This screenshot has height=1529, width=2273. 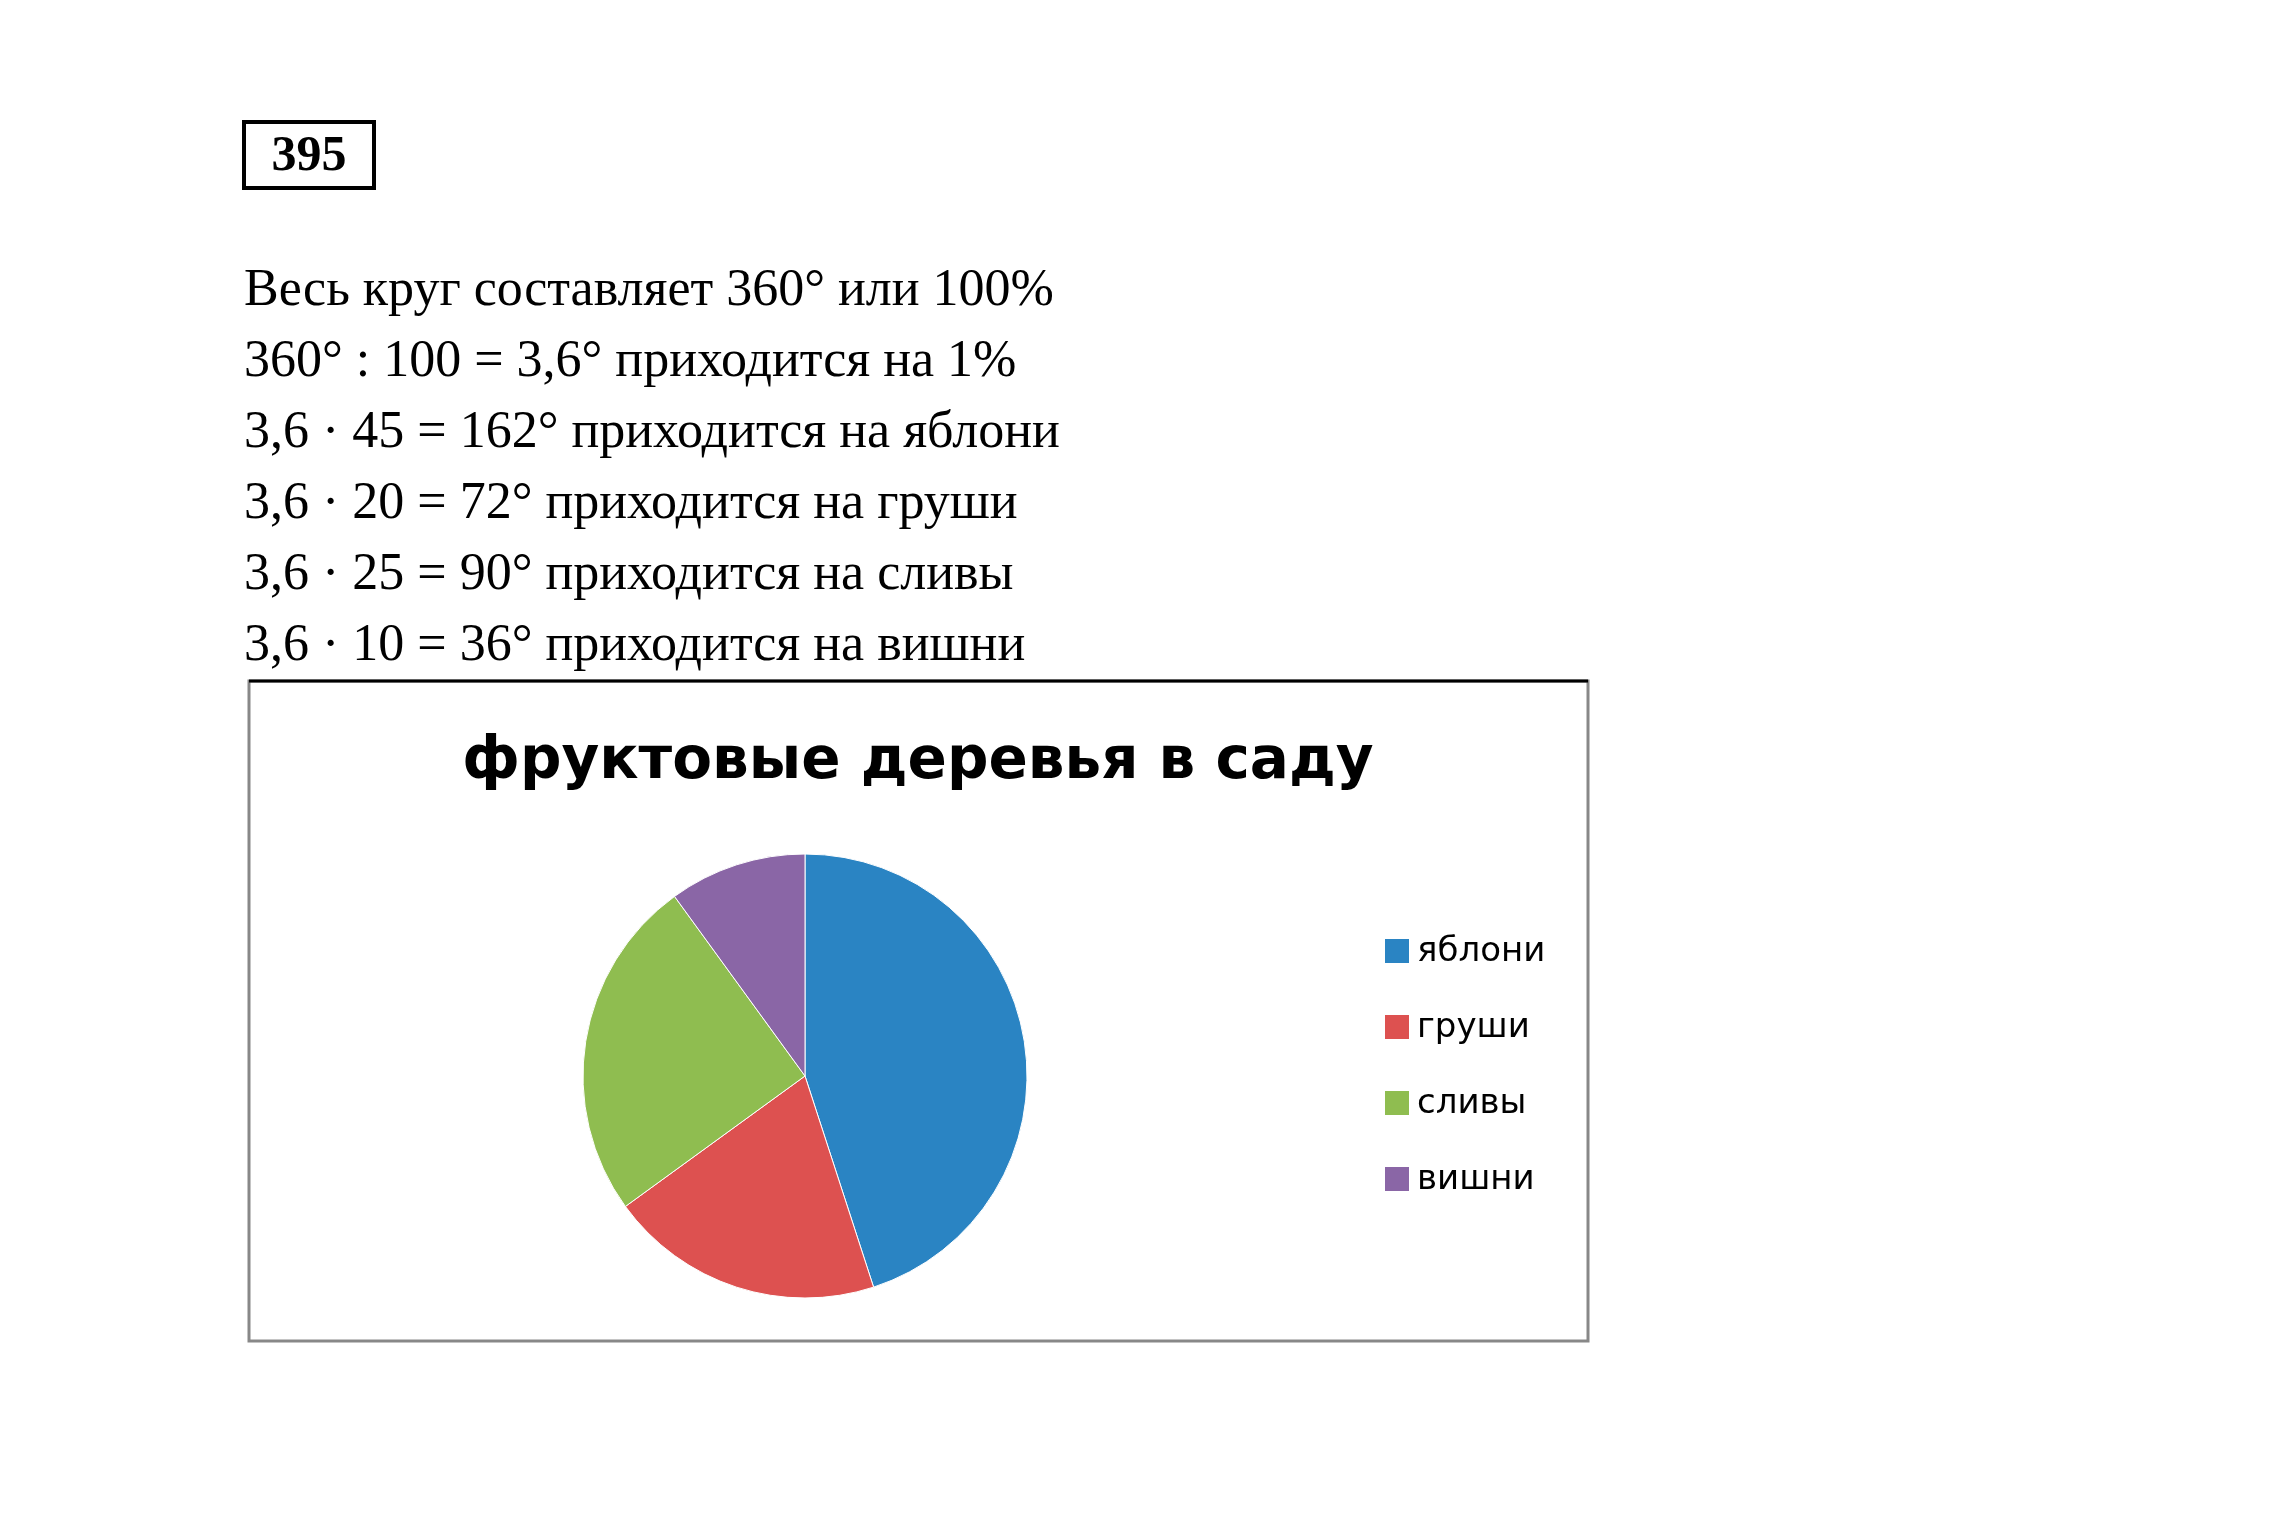 I want to click on text: Весь круг составляет 360° или 100%, so click(x=649, y=287).